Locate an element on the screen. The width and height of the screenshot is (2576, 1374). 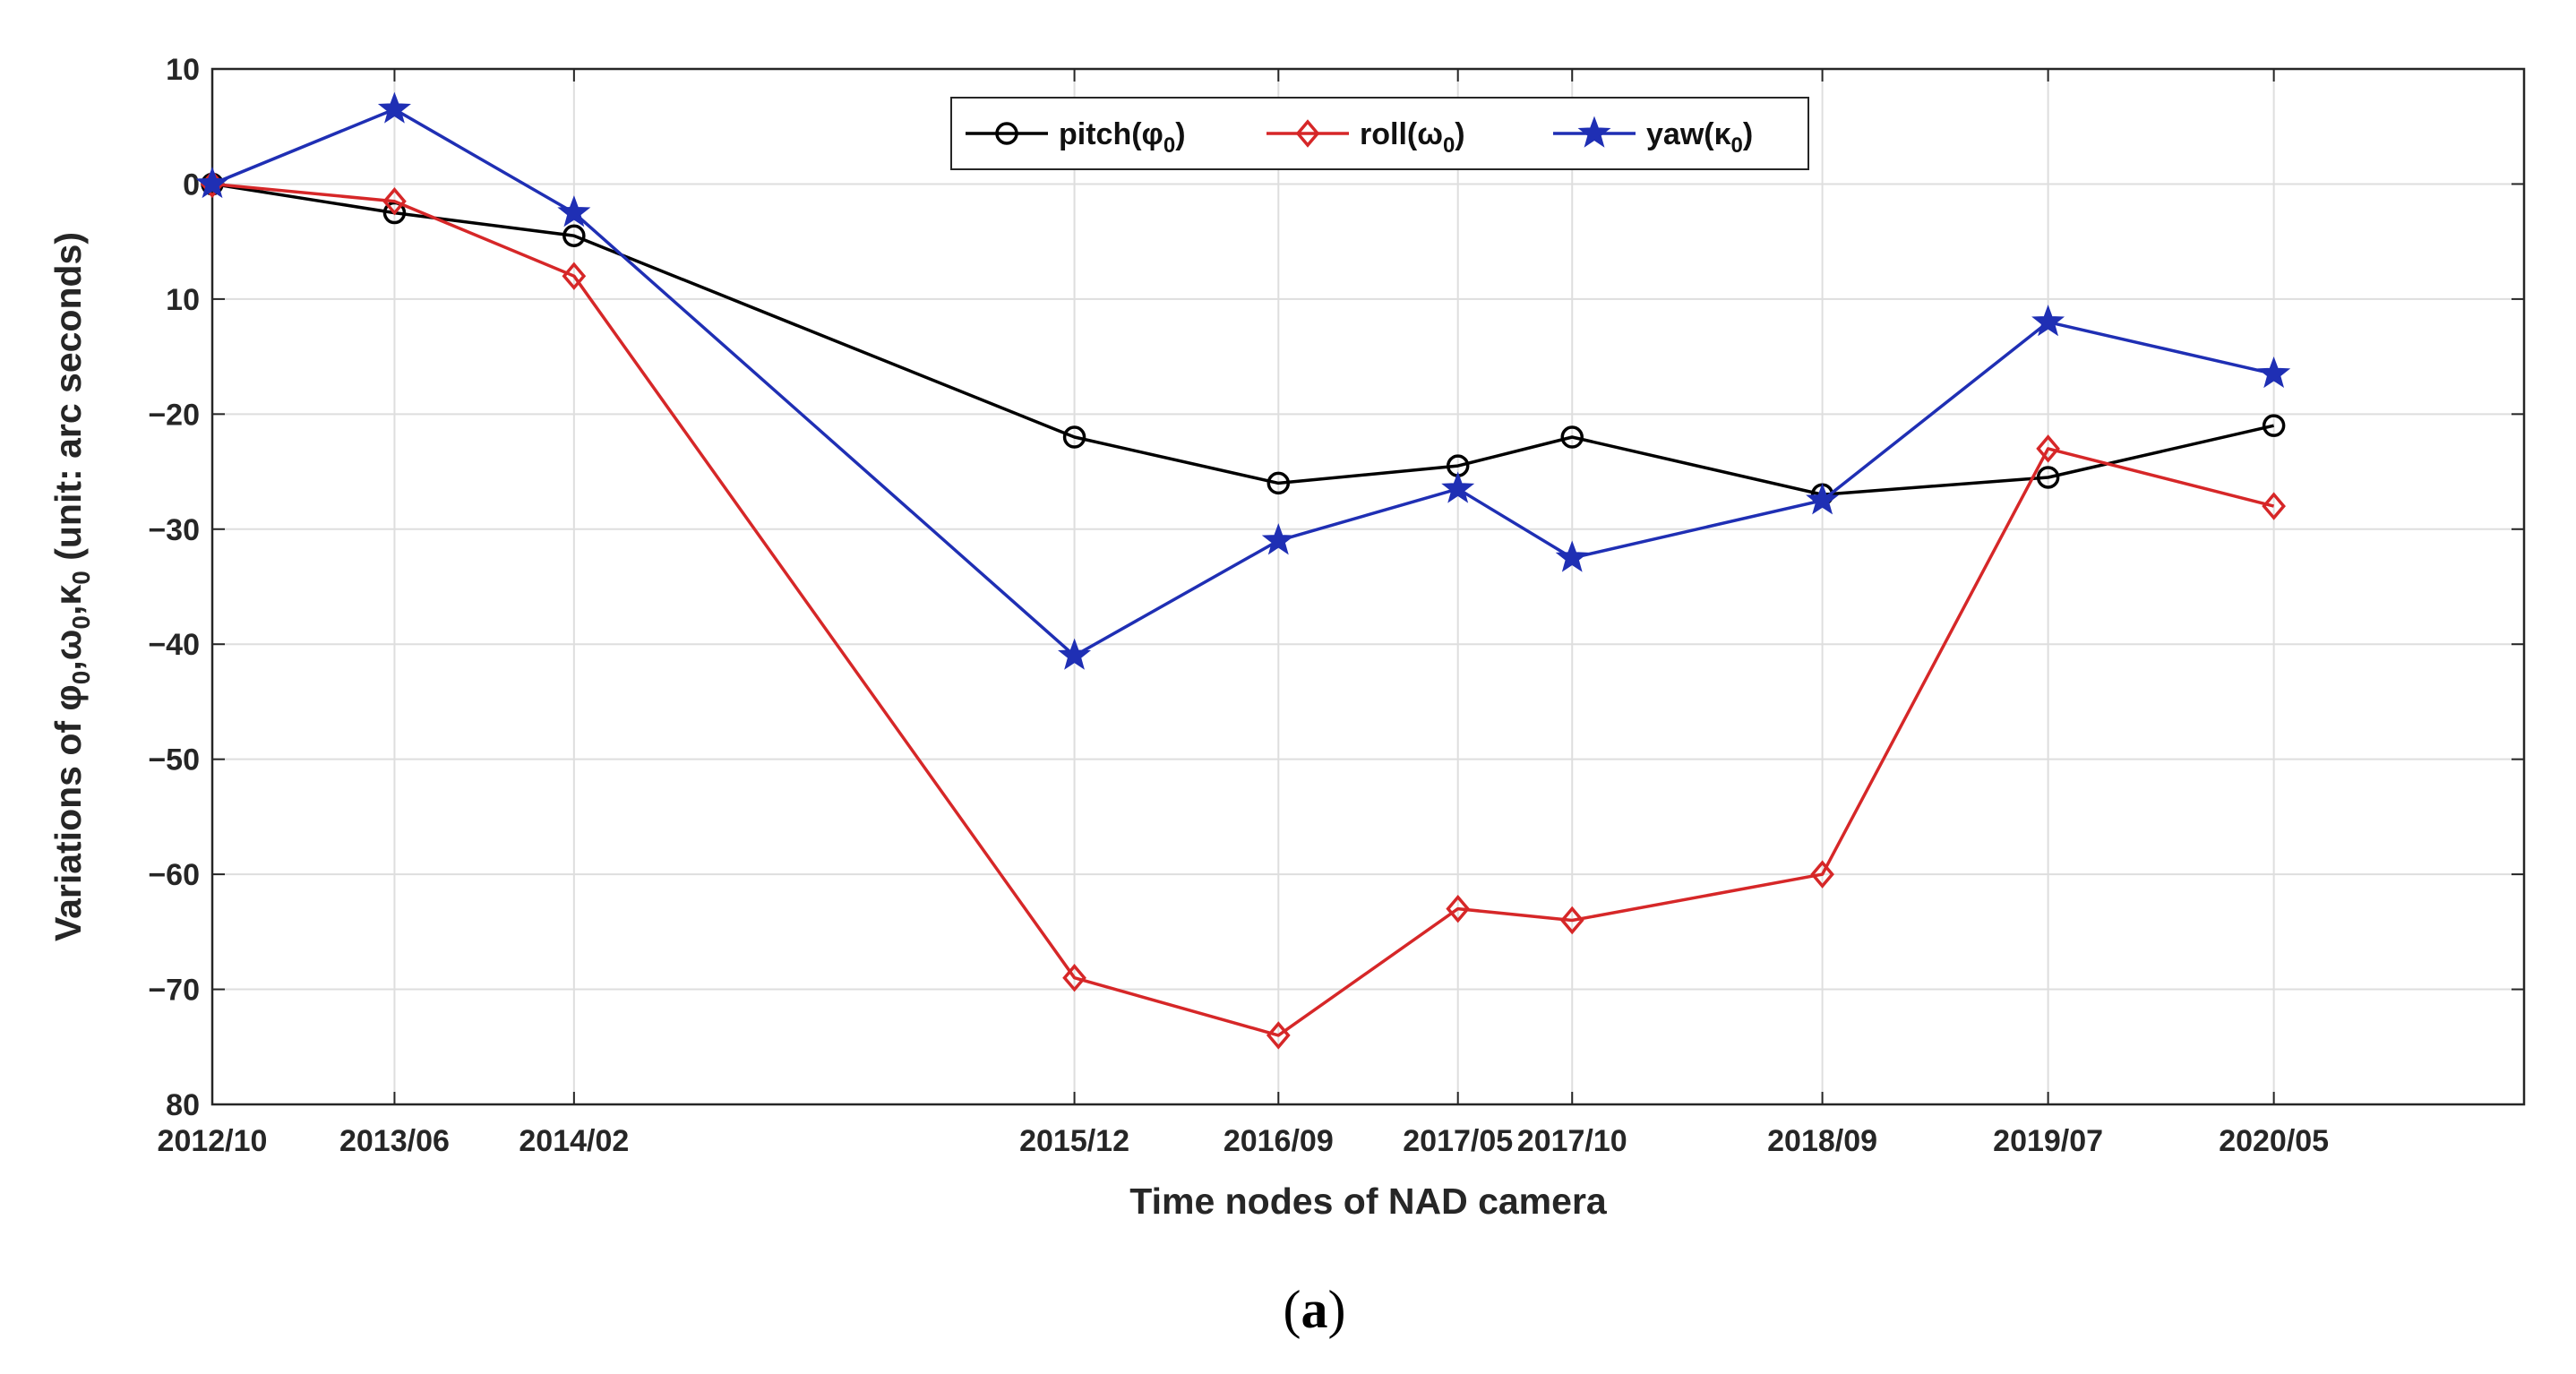
y-tick-label: −70 is located at coordinates (174, 991).